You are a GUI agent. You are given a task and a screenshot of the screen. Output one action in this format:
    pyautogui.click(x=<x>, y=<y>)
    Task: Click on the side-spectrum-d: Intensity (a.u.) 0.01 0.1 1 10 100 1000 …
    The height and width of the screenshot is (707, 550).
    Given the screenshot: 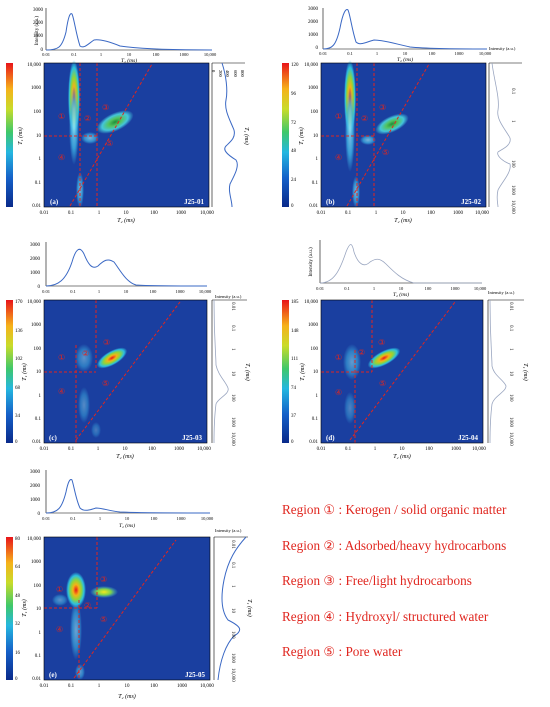 What is the action you would take?
    pyautogui.click(x=508, y=368)
    